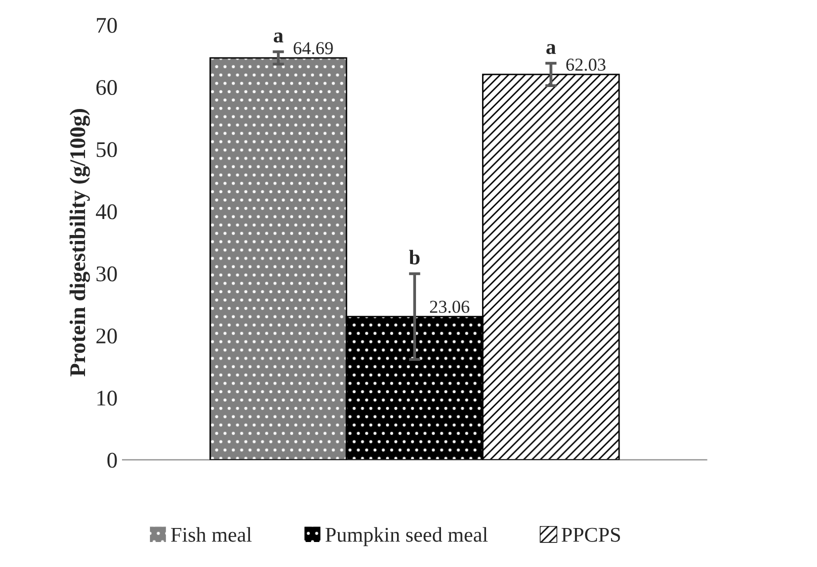  What do you see at coordinates (106, 212) in the screenshot?
I see `y-tick-label: 40` at bounding box center [106, 212].